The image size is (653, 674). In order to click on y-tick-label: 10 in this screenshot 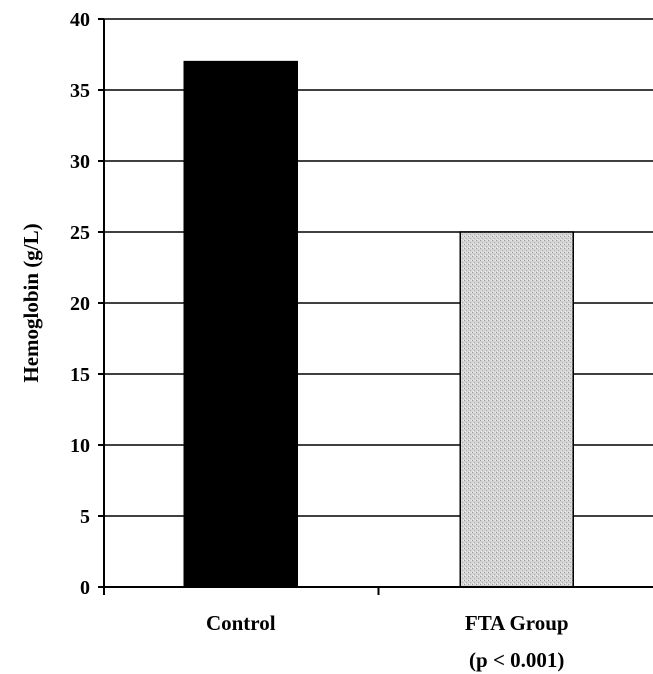, I will do `click(80, 446)`.